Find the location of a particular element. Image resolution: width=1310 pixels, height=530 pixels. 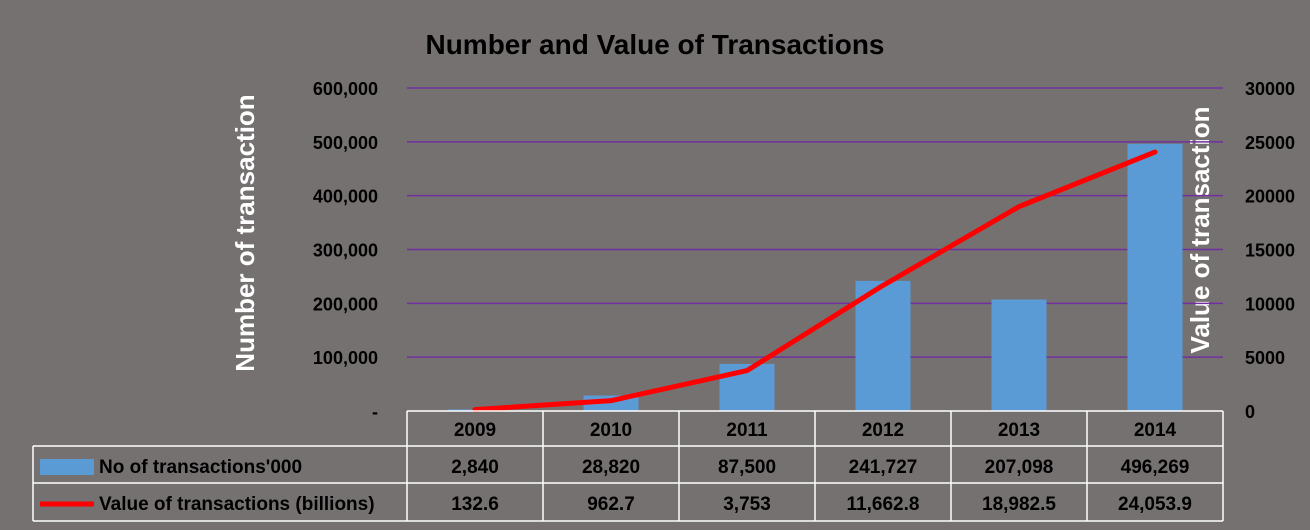

category-label: 2012 is located at coordinates (883, 430).